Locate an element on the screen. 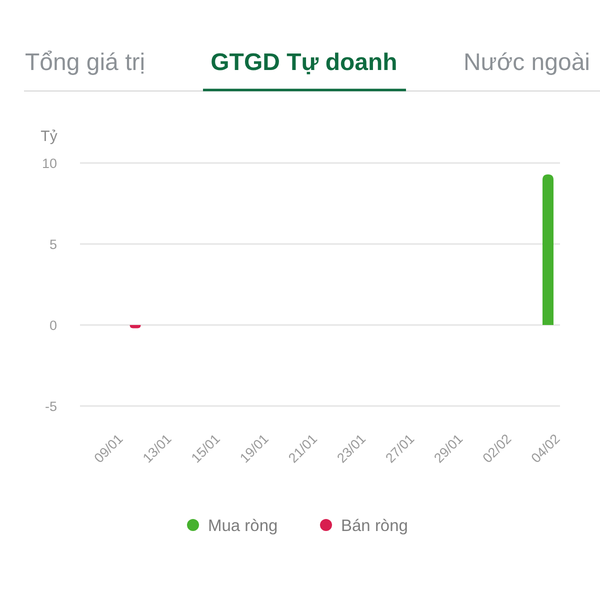  text: Tổng giá trị is located at coordinates (85, 62).